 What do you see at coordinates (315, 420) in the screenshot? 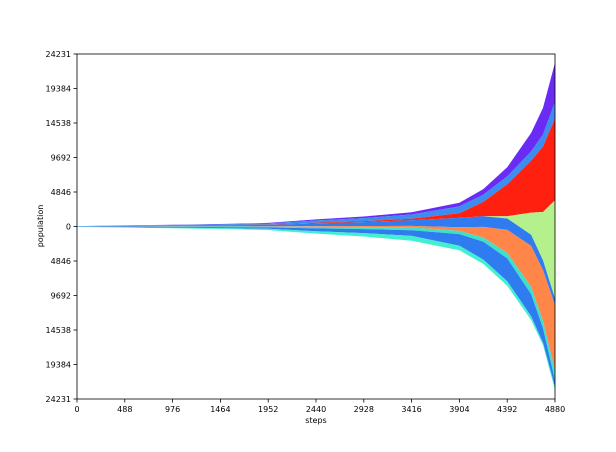
I see `x-axis-label: steps` at bounding box center [315, 420].